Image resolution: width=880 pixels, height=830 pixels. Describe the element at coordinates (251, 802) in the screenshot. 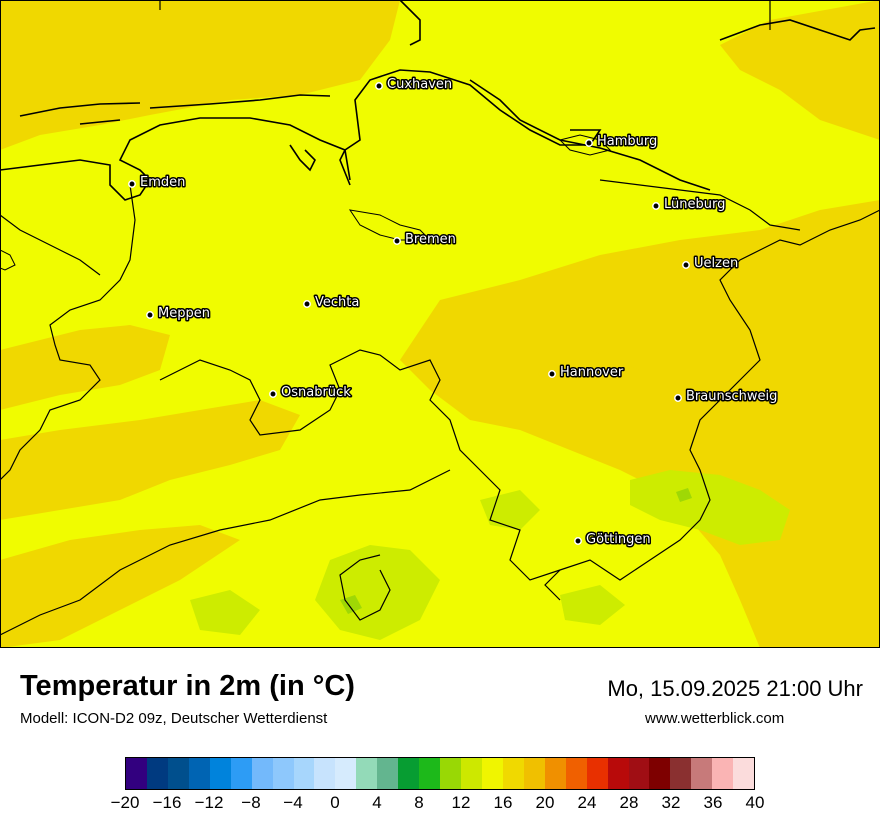

I see `legend-tick-label: −8` at that location.